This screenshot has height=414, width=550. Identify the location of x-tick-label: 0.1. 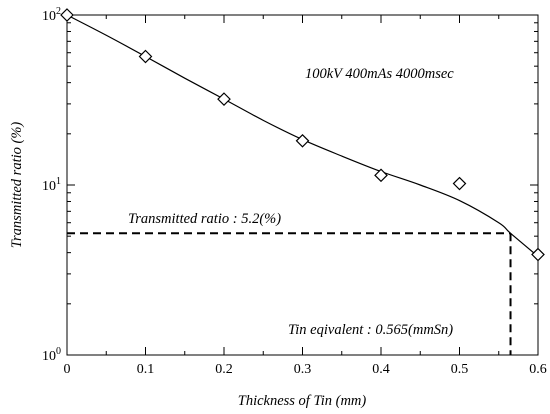
(146, 369).